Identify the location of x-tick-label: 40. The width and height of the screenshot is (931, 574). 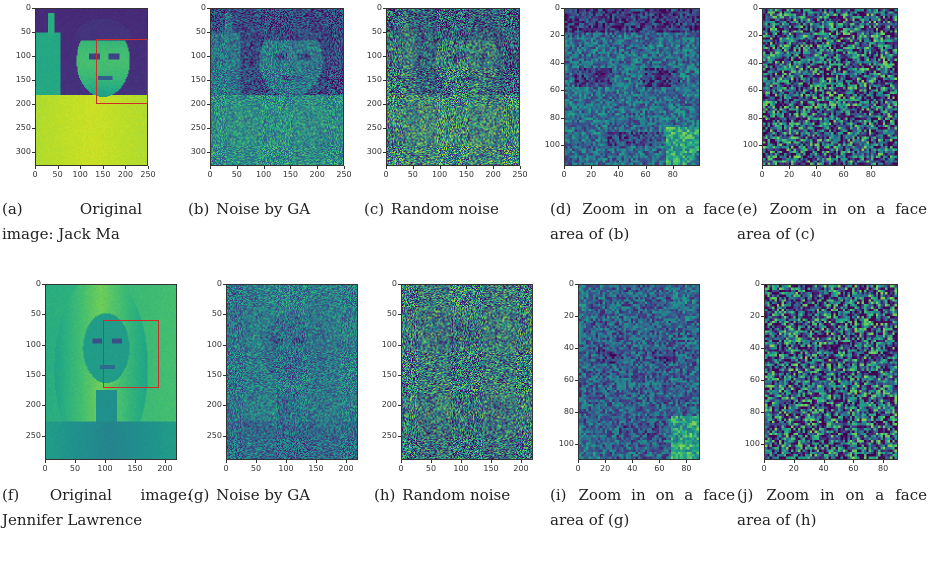
(618, 174).